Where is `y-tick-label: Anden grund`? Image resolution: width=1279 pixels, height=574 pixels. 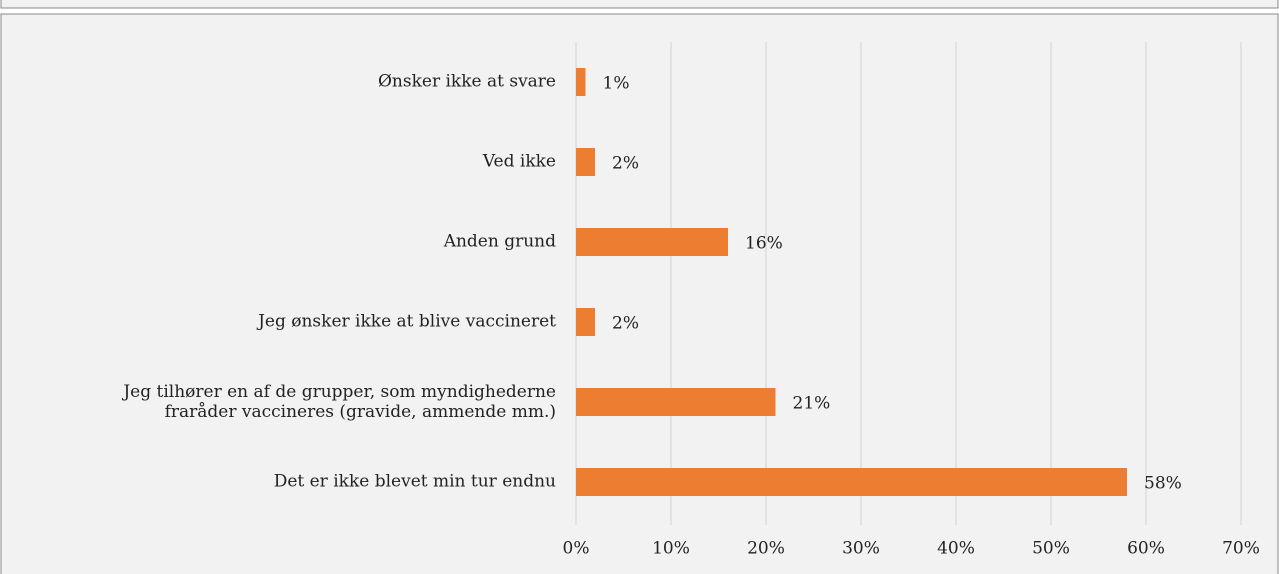 y-tick-label: Anden grund is located at coordinates (499, 242).